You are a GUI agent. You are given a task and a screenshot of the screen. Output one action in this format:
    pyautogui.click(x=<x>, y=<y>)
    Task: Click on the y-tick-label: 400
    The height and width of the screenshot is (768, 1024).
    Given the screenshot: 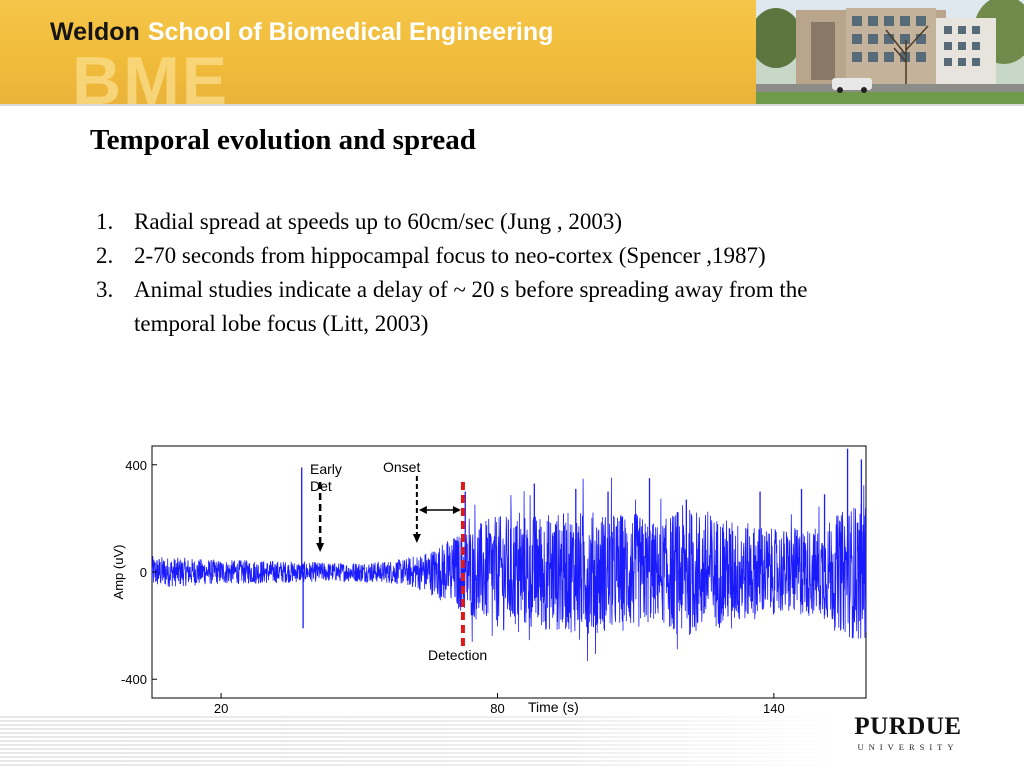 What is the action you would take?
    pyautogui.click(x=136, y=465)
    